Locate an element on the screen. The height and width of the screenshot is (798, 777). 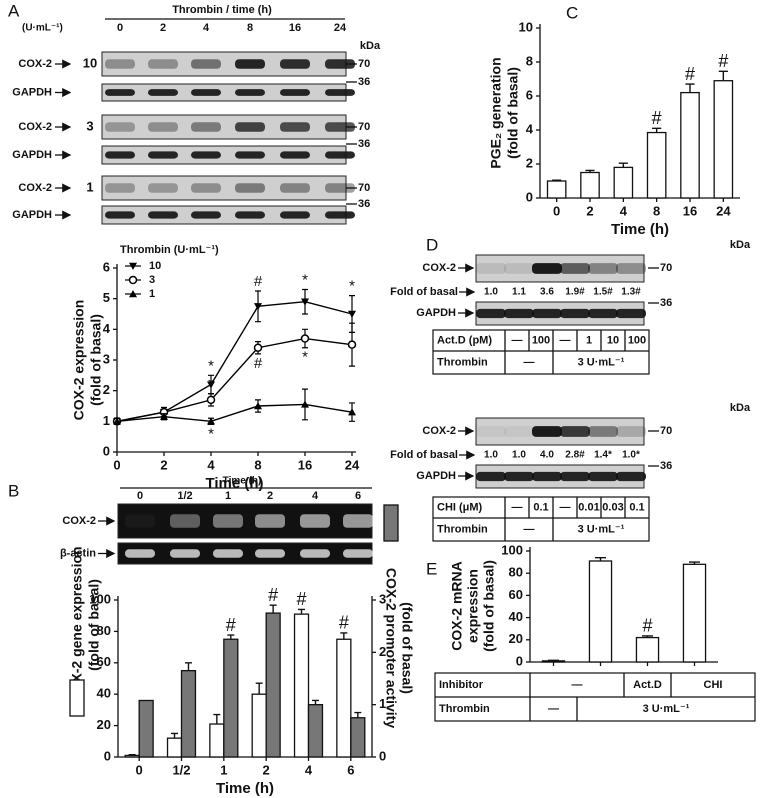
row-label: Fold of basal is located at coordinates (424, 292).